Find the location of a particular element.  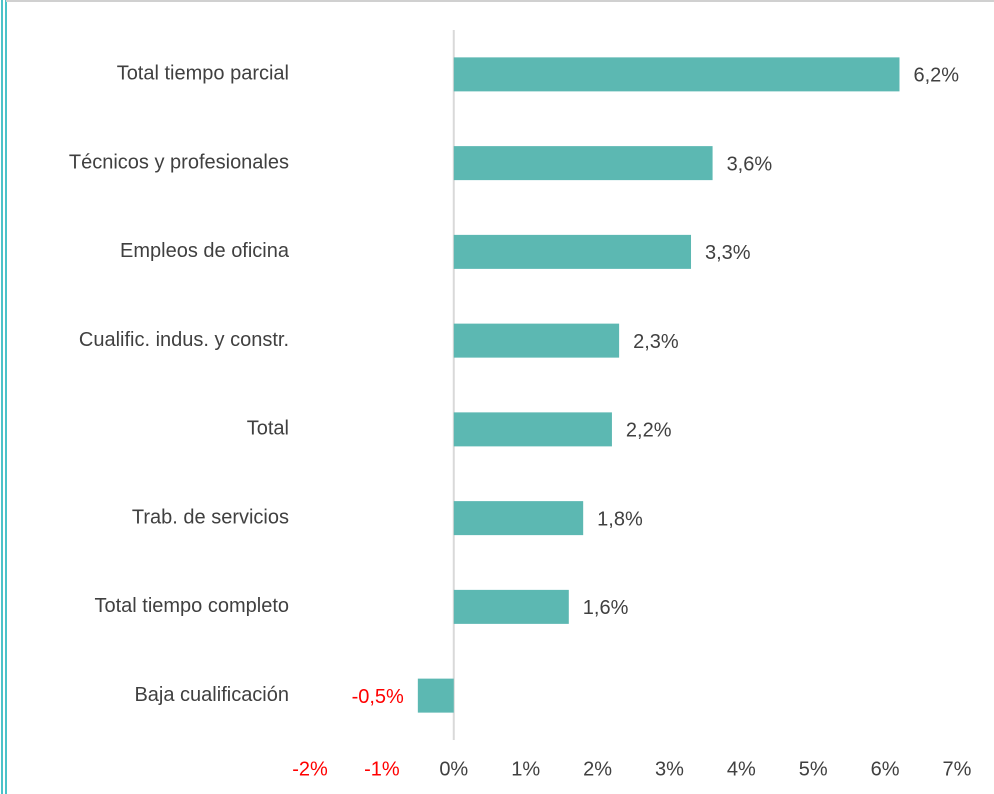

value-label: -0,5% is located at coordinates (378, 697).